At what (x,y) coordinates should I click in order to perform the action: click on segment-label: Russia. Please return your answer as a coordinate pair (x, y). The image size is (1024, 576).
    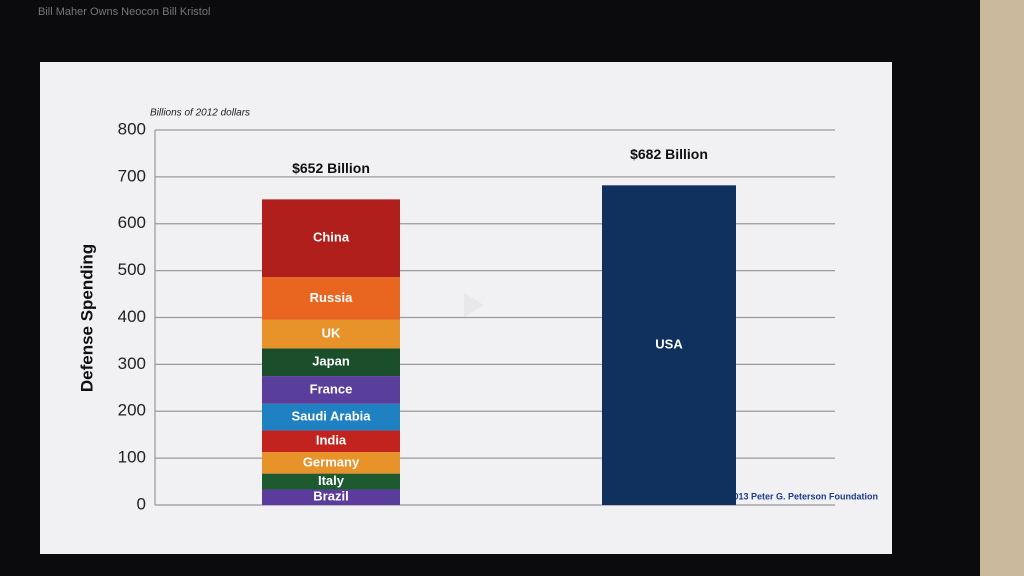
    Looking at the image, I should click on (331, 297).